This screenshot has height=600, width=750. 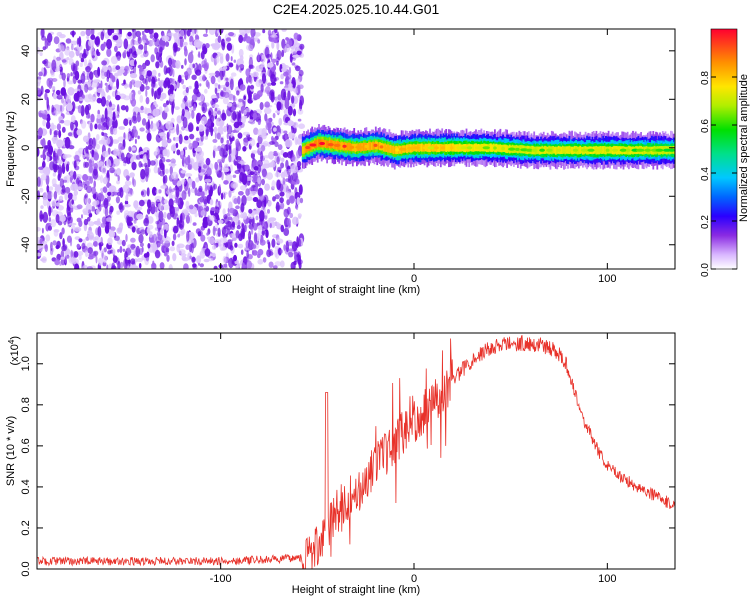 I want to click on colorbar-gradient, so click(x=724, y=149).